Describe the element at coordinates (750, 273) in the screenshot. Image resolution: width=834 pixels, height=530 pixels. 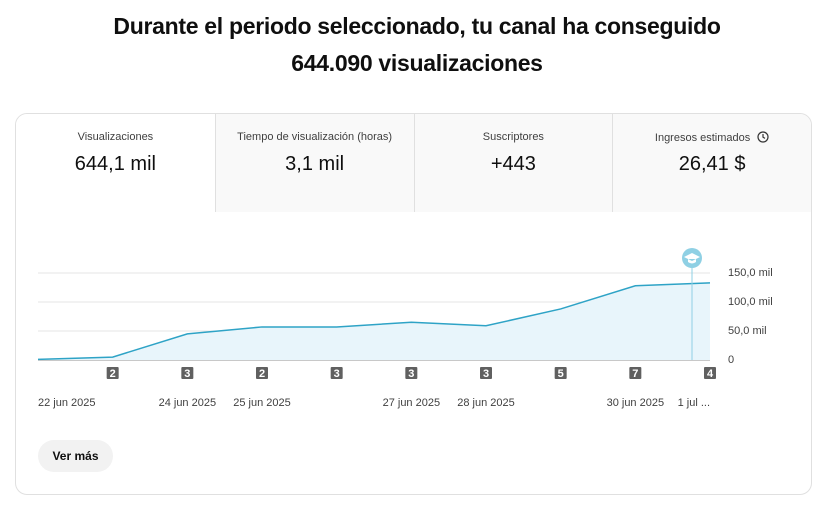
I see `y-tick-label: 150,0 mil` at that location.